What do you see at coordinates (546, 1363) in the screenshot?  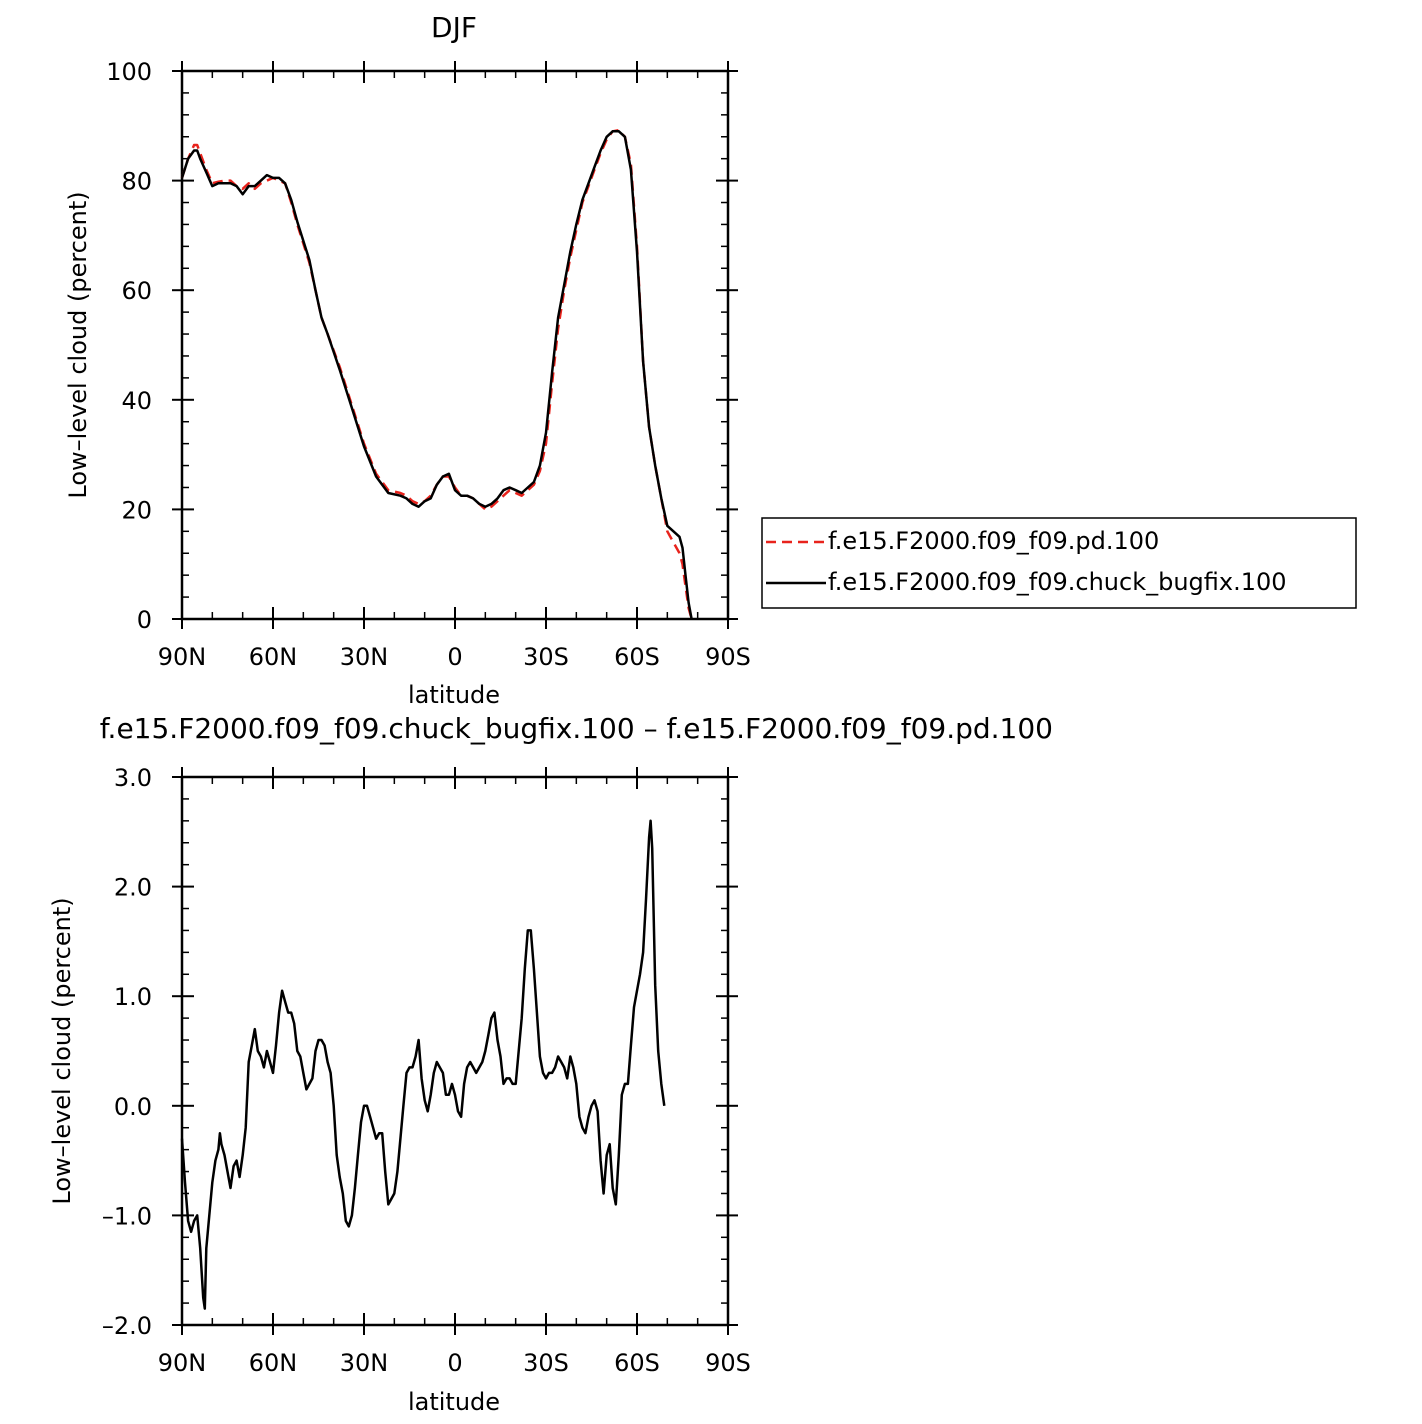 I see `bottom-x-tick-label: 30S` at bounding box center [546, 1363].